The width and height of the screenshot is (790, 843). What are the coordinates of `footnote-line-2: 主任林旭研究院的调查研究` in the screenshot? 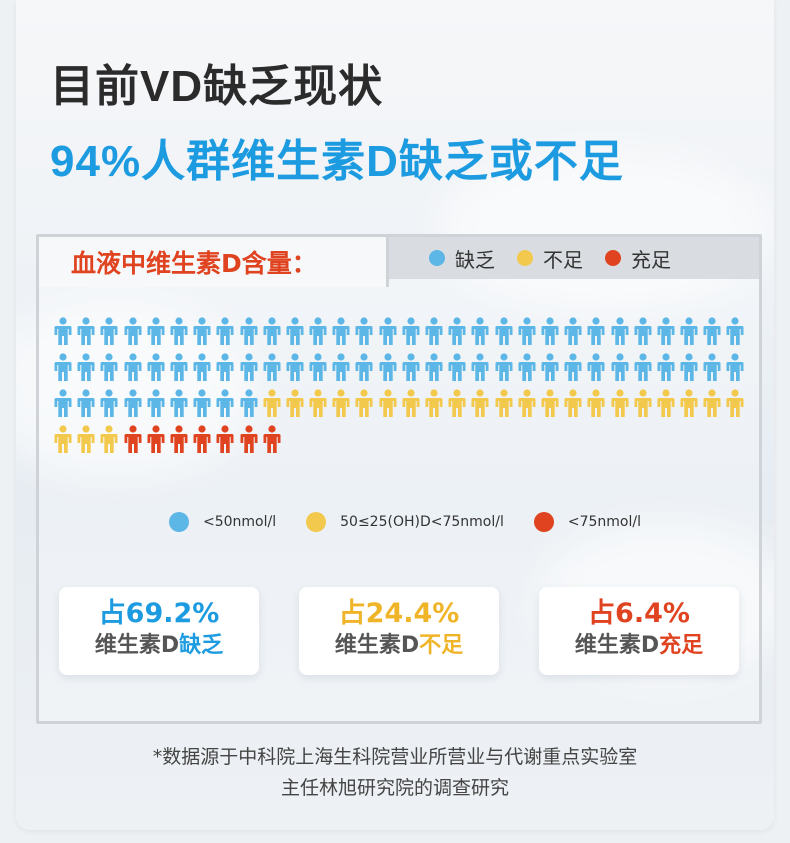 It's located at (394, 788).